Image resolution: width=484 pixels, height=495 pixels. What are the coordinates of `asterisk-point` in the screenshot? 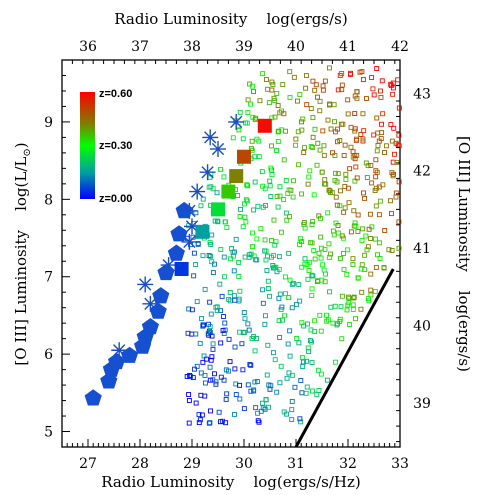 It's located at (236, 121).